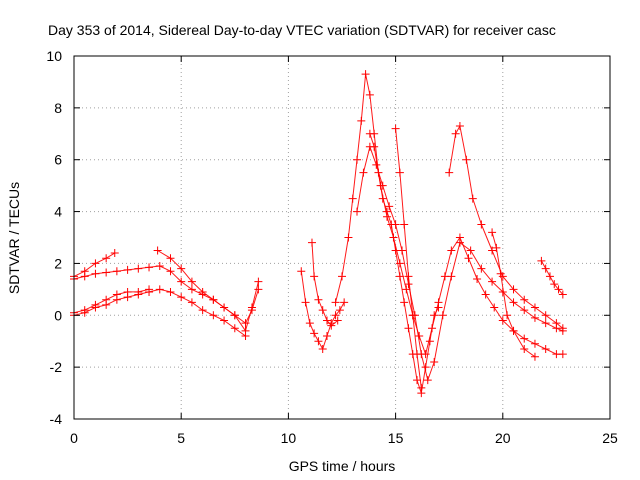 The height and width of the screenshot is (480, 640). What do you see at coordinates (342, 466) in the screenshot?
I see `x-axis-title: GPS time / hours` at bounding box center [342, 466].